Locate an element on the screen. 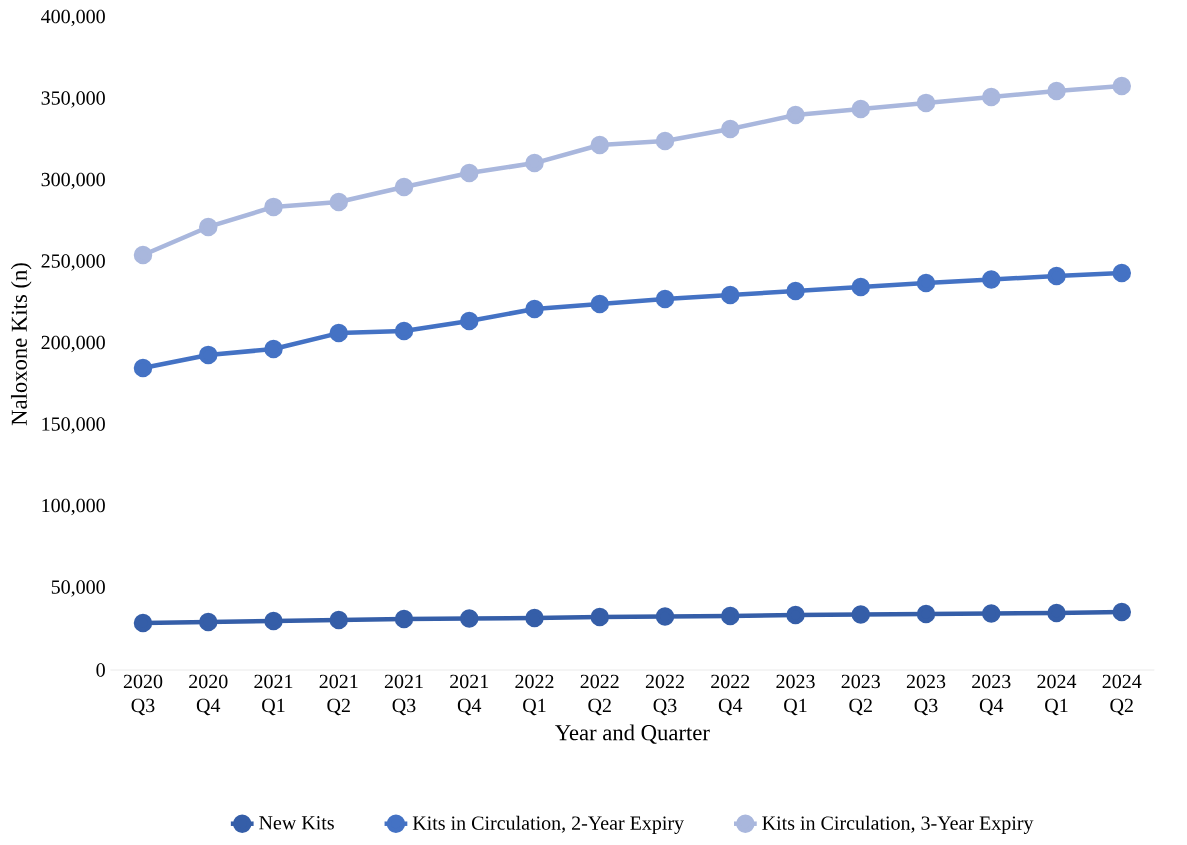 Image resolution: width=1187 pixels, height=845 pixels. y-tick-label: 50,000 is located at coordinates (78, 588).